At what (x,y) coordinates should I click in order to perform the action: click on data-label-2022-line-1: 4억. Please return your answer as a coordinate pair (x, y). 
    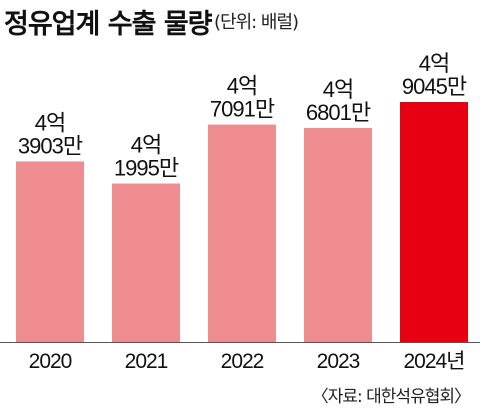
    Looking at the image, I should click on (242, 86).